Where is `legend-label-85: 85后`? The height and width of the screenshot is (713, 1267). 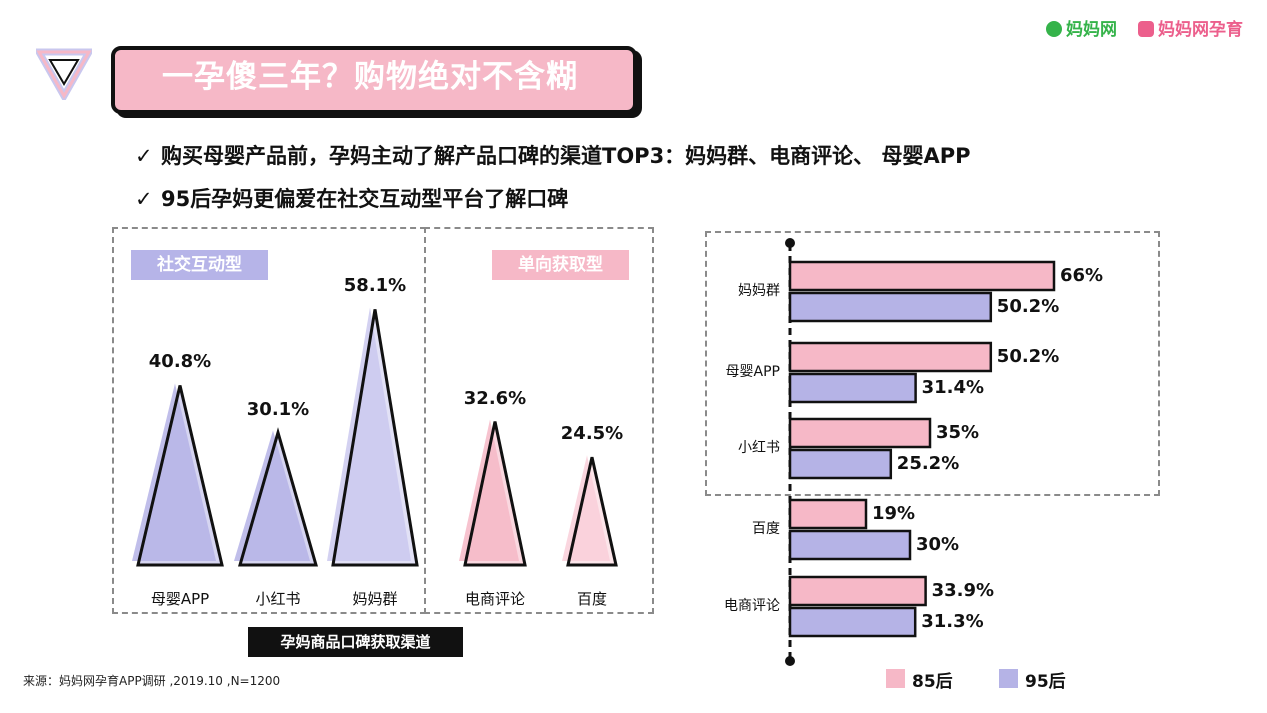
legend-label-85: 85后 is located at coordinates (932, 682).